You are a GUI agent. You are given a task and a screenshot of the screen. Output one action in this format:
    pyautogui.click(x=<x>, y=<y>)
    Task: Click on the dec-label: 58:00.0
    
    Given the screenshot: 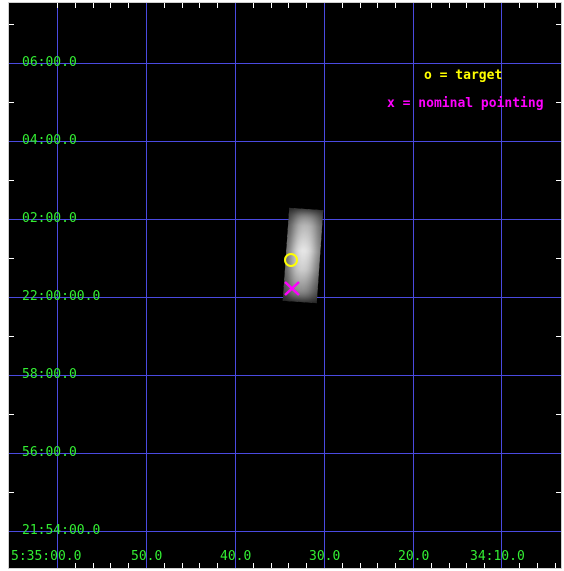 What is the action you would take?
    pyautogui.click(x=49, y=374)
    